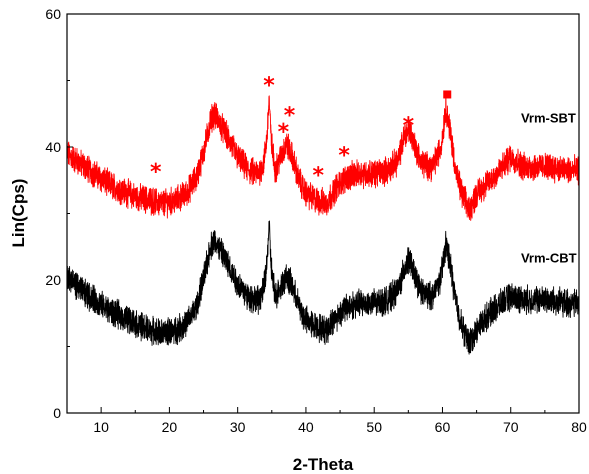  What do you see at coordinates (443, 427) in the screenshot?
I see `x-tick-label: 60` at bounding box center [443, 427].